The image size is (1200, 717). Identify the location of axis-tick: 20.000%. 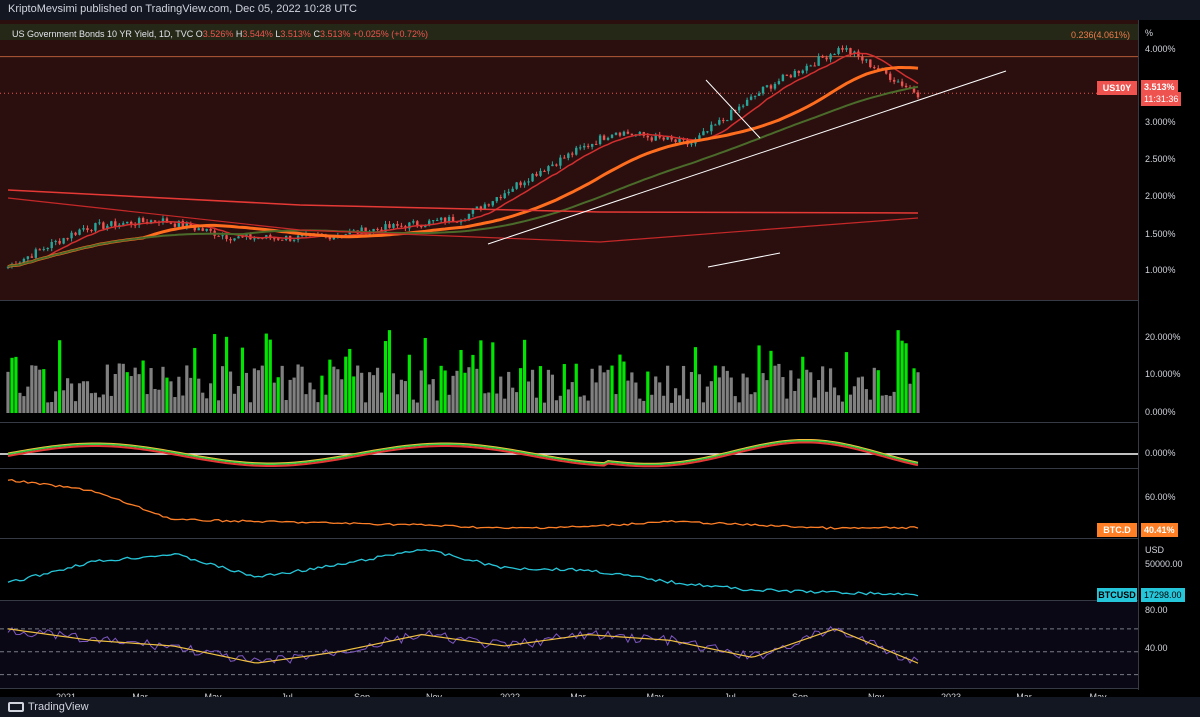
(1163, 337).